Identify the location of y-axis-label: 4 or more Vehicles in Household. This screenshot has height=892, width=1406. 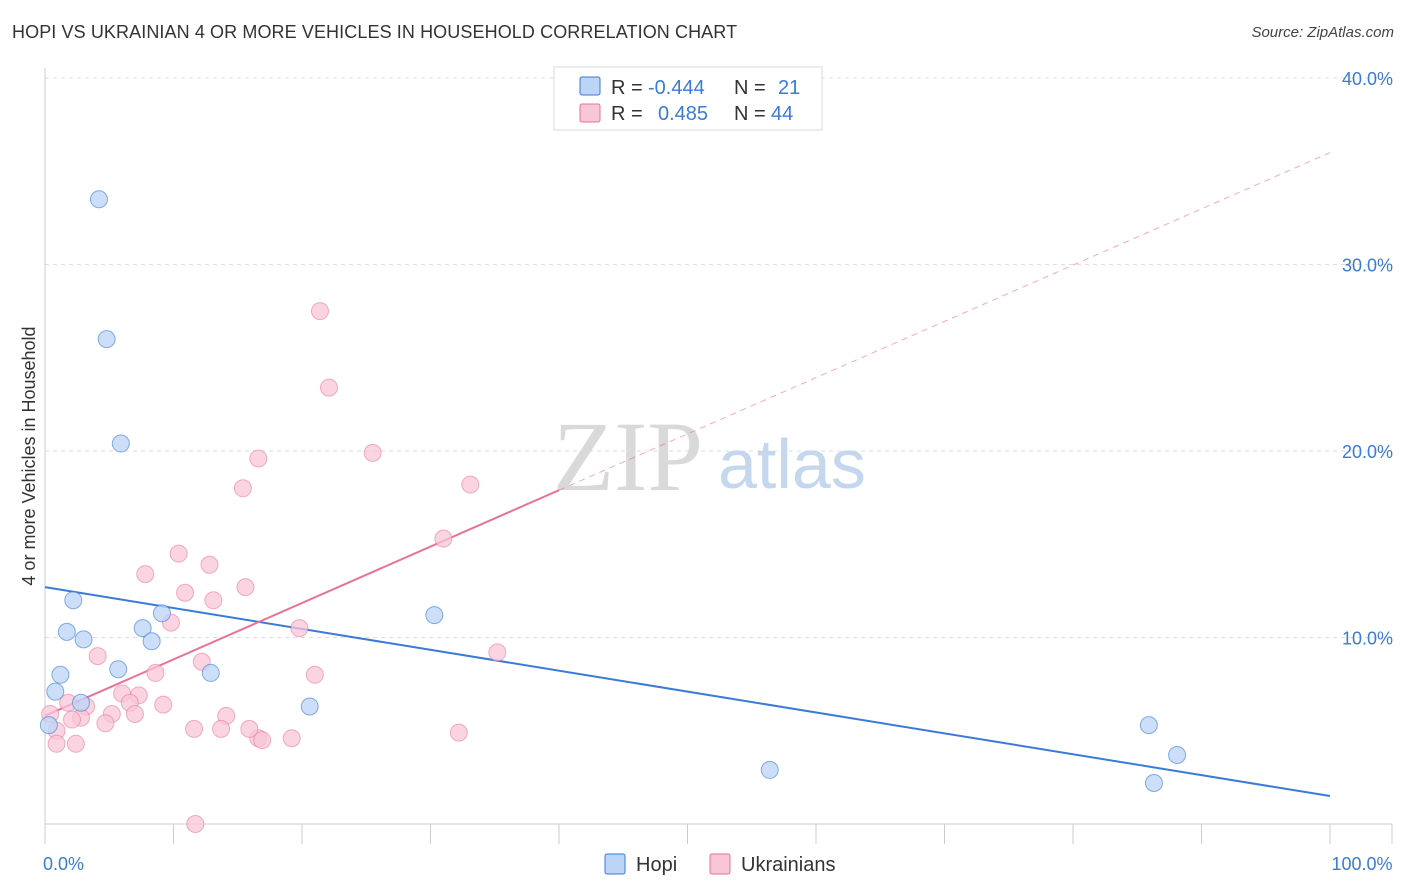
(29, 455).